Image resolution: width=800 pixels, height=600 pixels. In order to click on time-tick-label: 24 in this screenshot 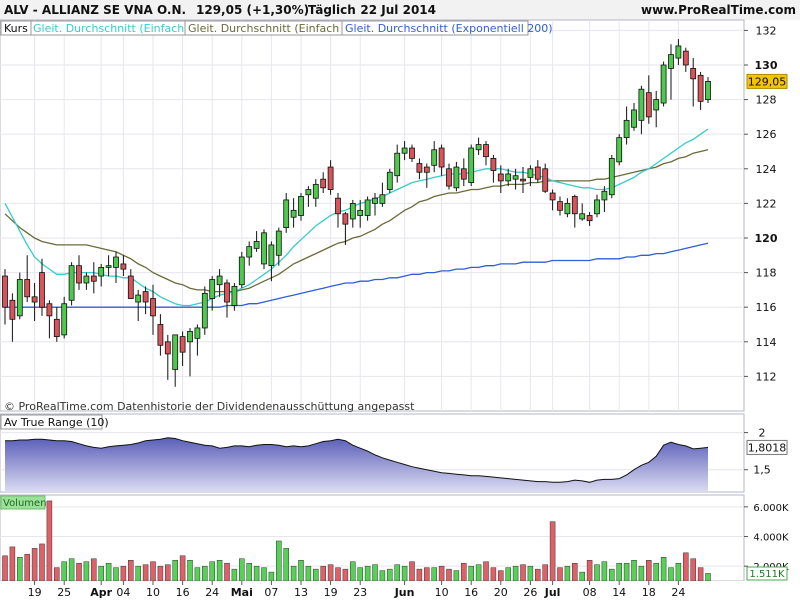, I will do `click(212, 592)`.